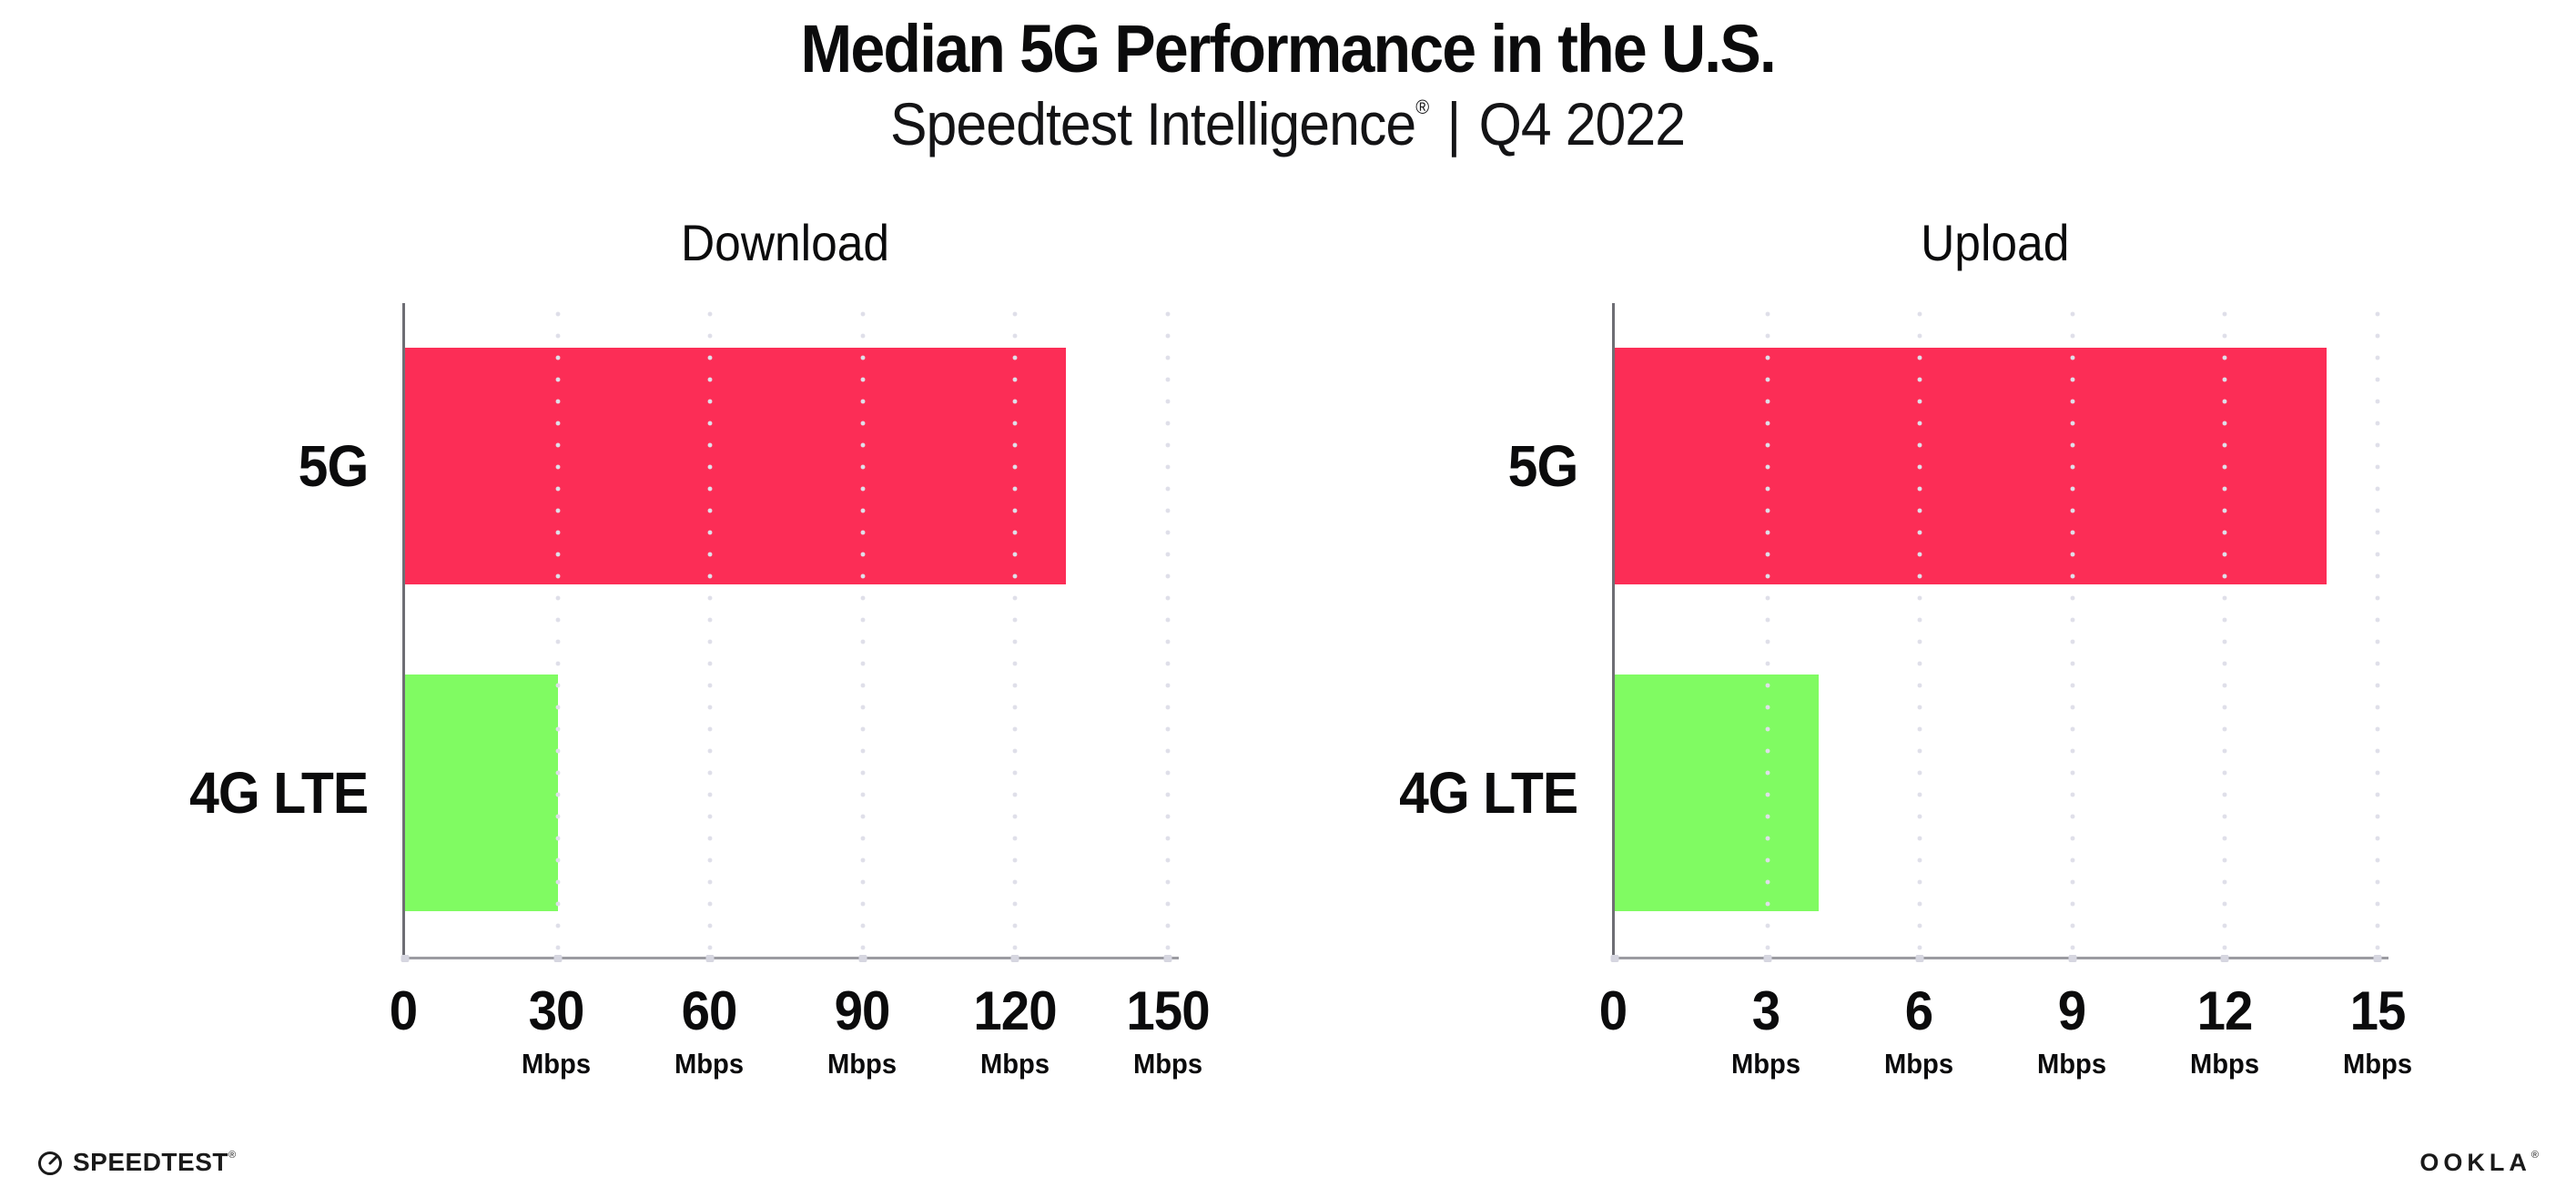  I want to click on speedtest-wordmark: SPEEDTEST®, so click(155, 1163).